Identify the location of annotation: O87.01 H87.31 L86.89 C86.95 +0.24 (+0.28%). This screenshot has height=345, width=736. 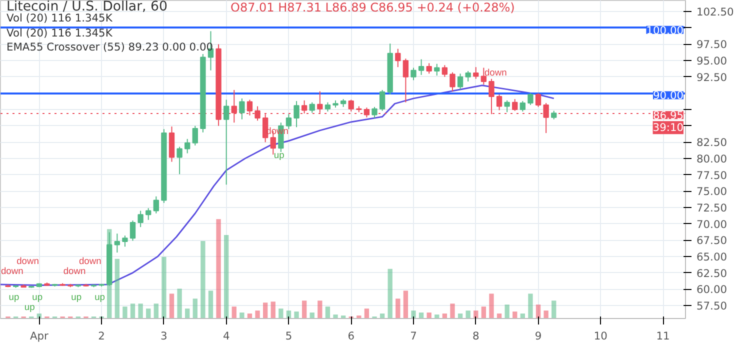
(372, 7).